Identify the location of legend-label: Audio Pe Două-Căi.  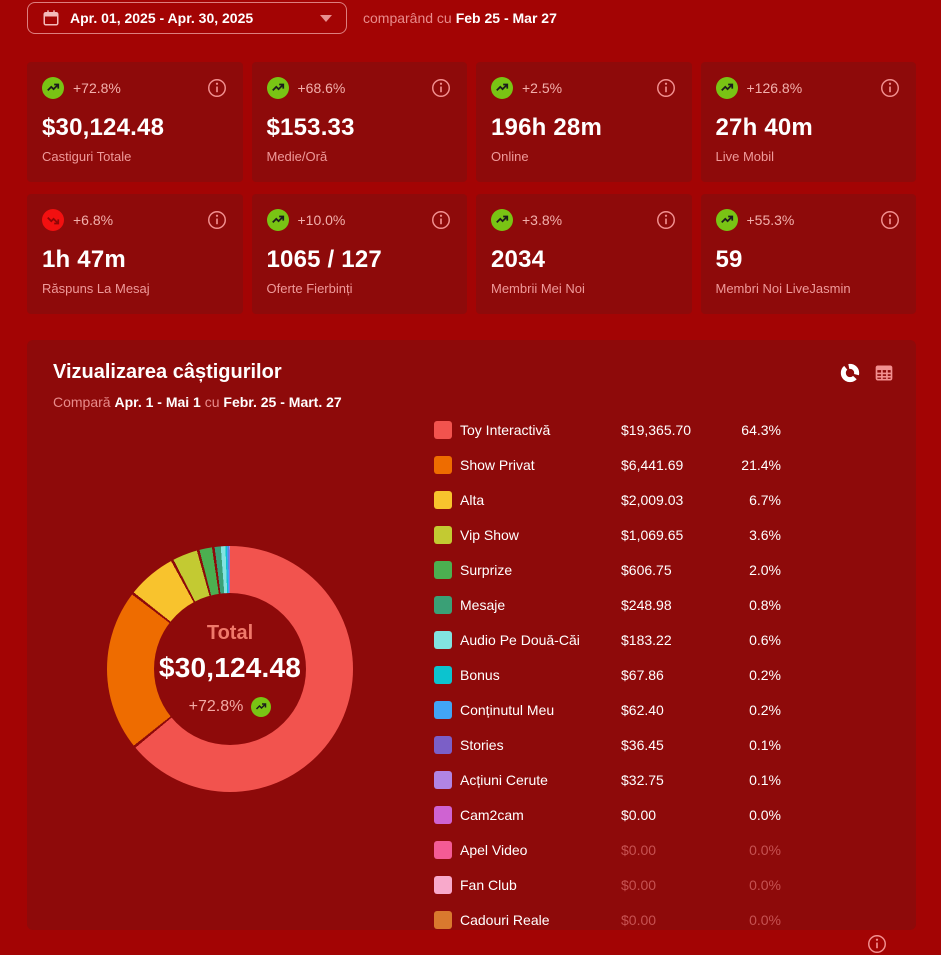
(520, 639).